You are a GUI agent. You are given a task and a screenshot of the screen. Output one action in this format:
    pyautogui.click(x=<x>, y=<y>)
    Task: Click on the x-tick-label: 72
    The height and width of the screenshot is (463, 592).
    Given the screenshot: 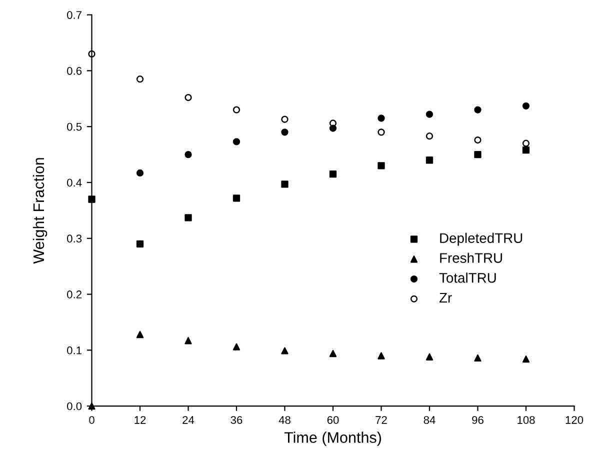 What is the action you would take?
    pyautogui.click(x=381, y=420)
    